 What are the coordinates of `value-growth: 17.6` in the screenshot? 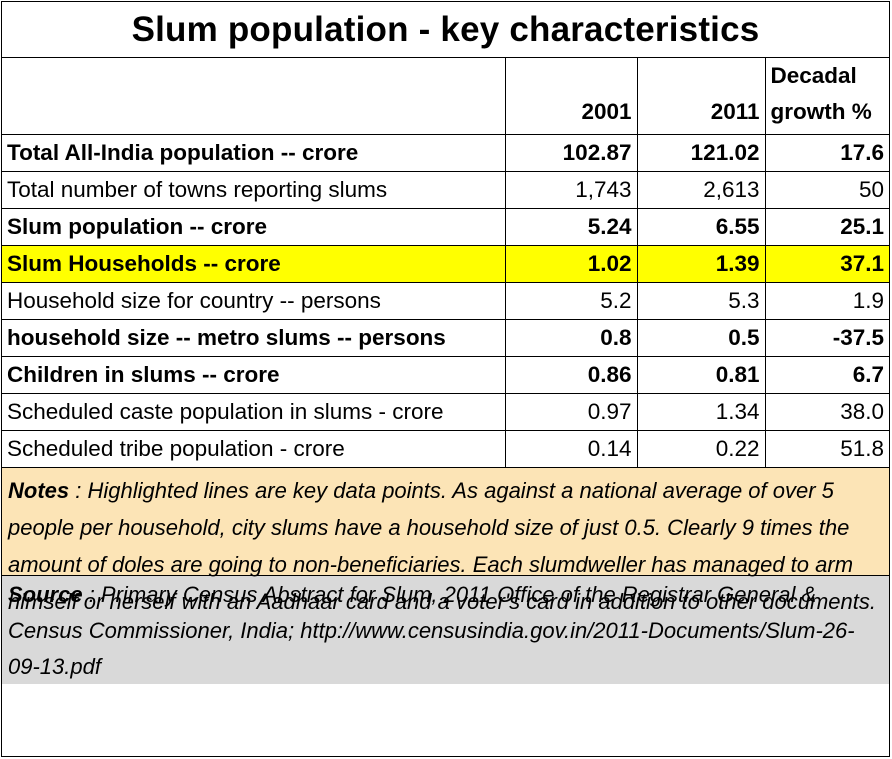 It's located at (826, 153).